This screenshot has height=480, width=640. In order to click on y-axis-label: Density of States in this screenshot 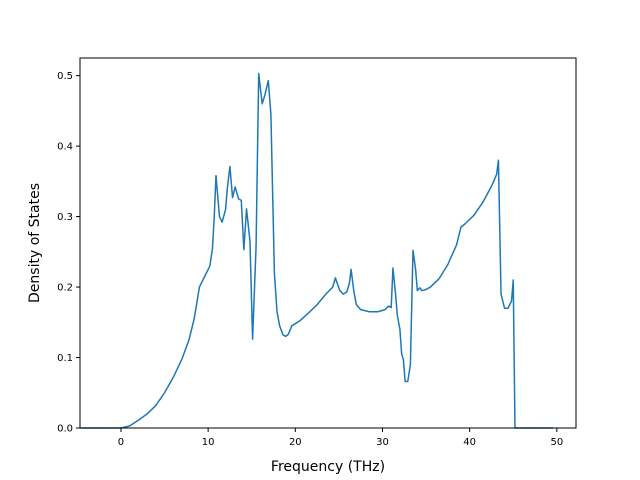, I will do `click(35, 243)`.